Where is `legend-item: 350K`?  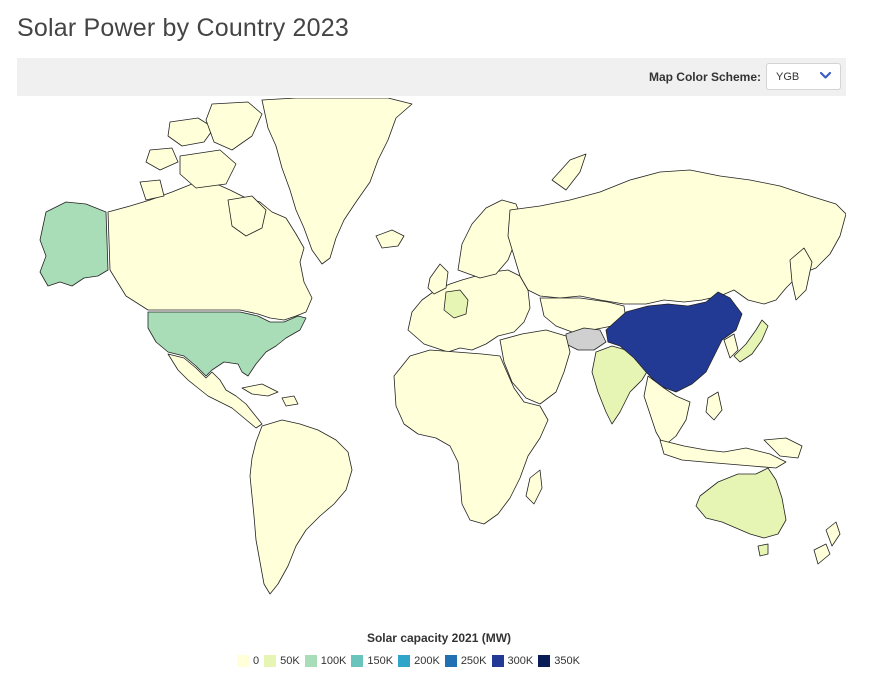
legend-item: 350K is located at coordinates (559, 661).